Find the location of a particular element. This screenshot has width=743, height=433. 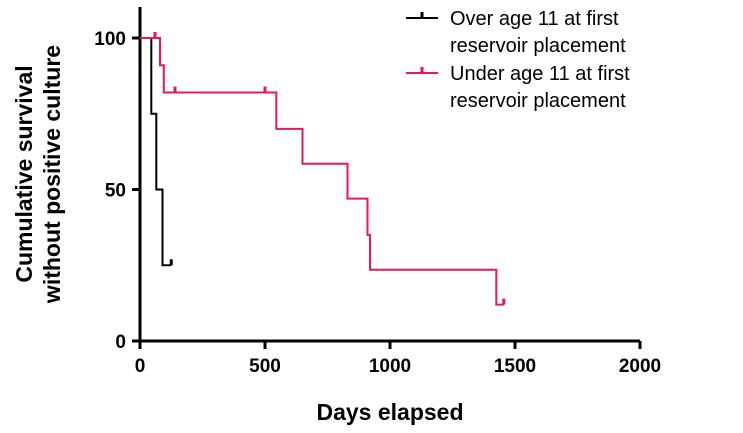

x-axis-ticks: 0 500 1000 1500 2000 is located at coordinates (398, 359).